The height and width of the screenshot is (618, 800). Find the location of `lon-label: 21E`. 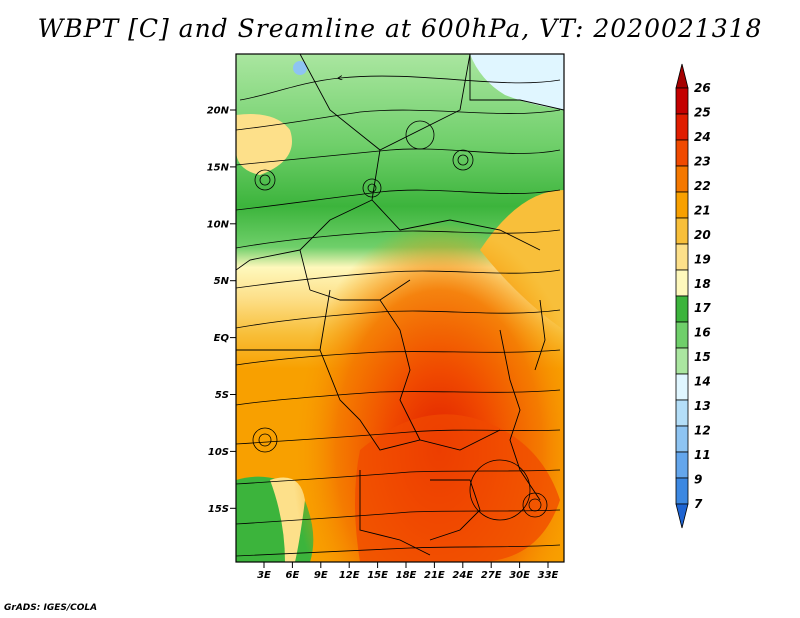

lon-label: 21E is located at coordinates (434, 575).